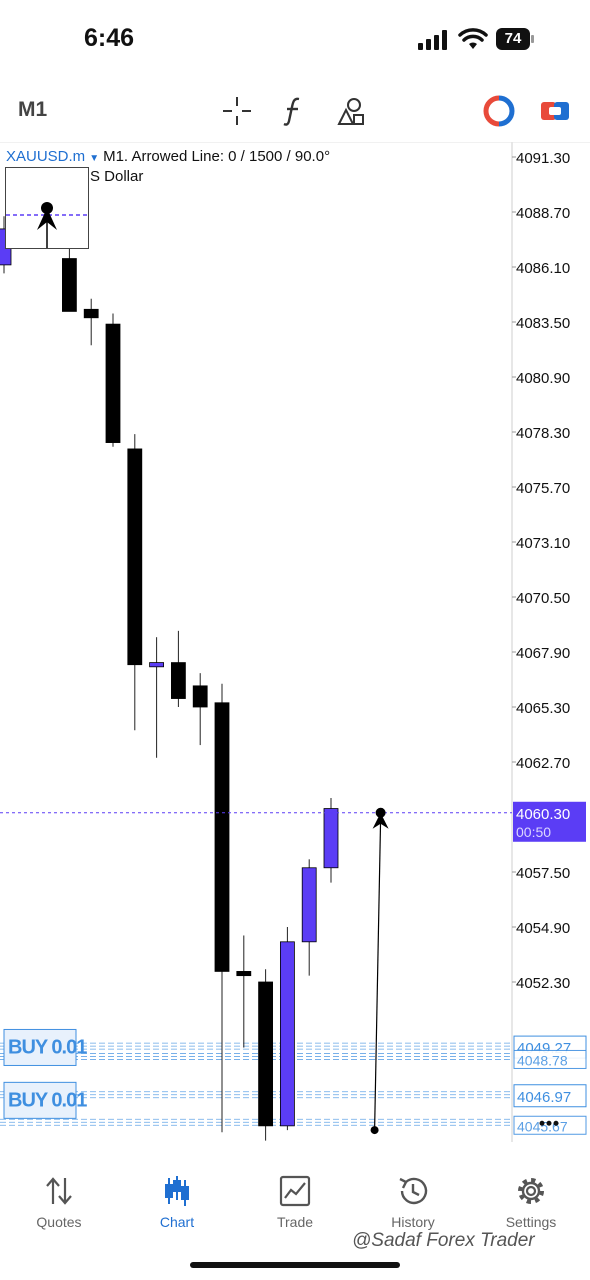 This screenshot has height=1280, width=590. Describe the element at coordinates (531, 1205) in the screenshot. I see `tab-settings: Settings` at that location.